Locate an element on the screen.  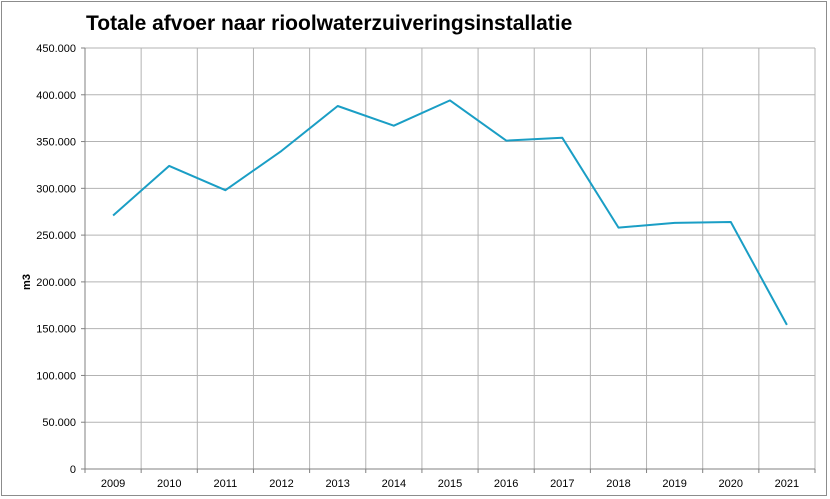
x-tick-label: 2017 is located at coordinates (562, 484).